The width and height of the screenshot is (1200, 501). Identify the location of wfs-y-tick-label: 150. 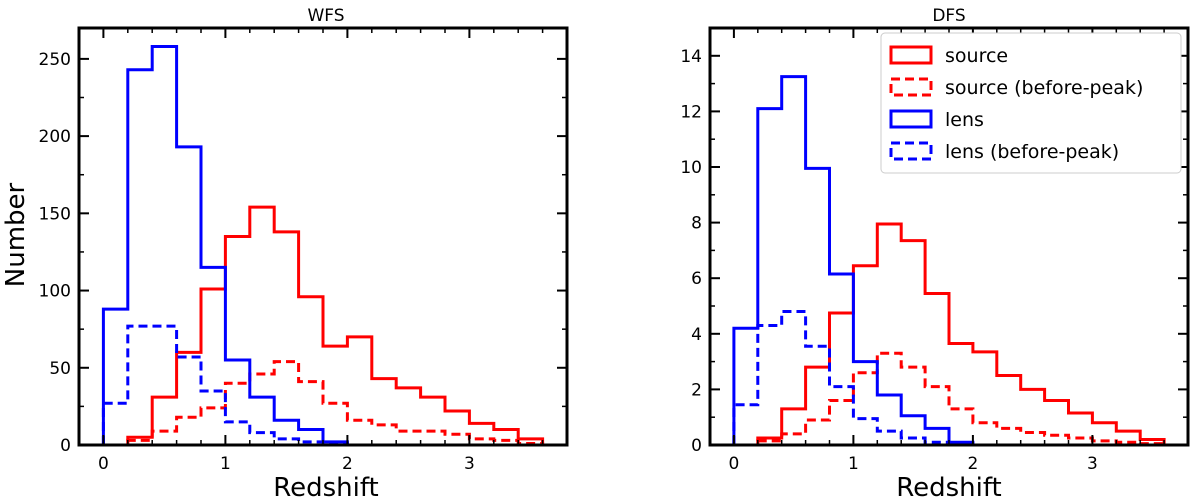
(55, 214).